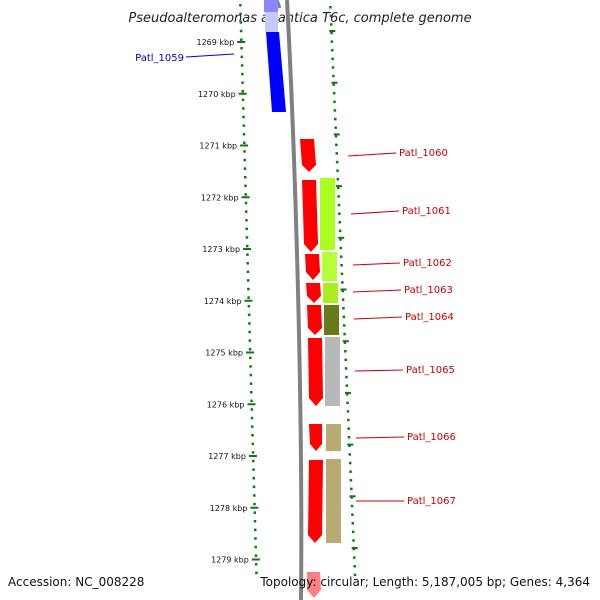 The image size is (600, 600). I want to click on gene-label-patl-1059: Patl_1059, so click(159, 58).